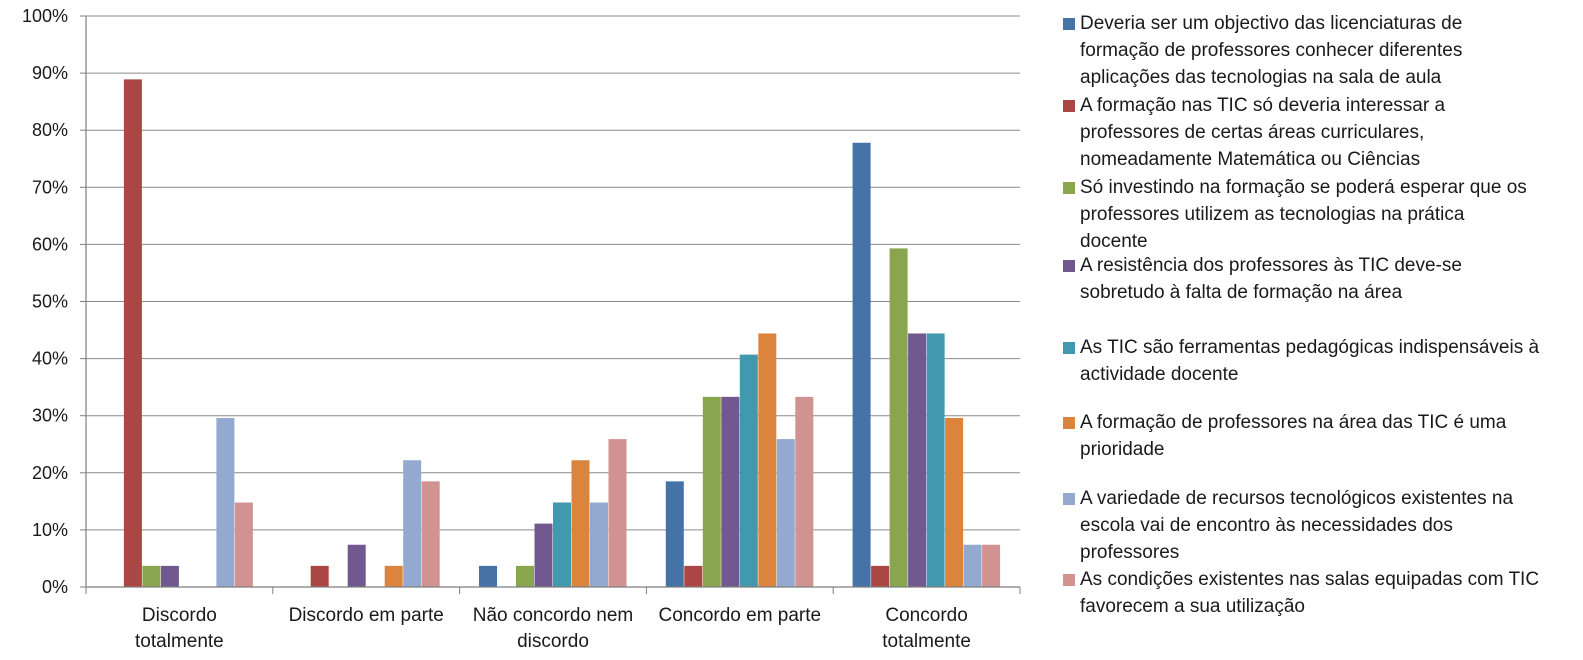 The height and width of the screenshot is (660, 1583). What do you see at coordinates (50, 302) in the screenshot?
I see `y-tick-label: 50%` at bounding box center [50, 302].